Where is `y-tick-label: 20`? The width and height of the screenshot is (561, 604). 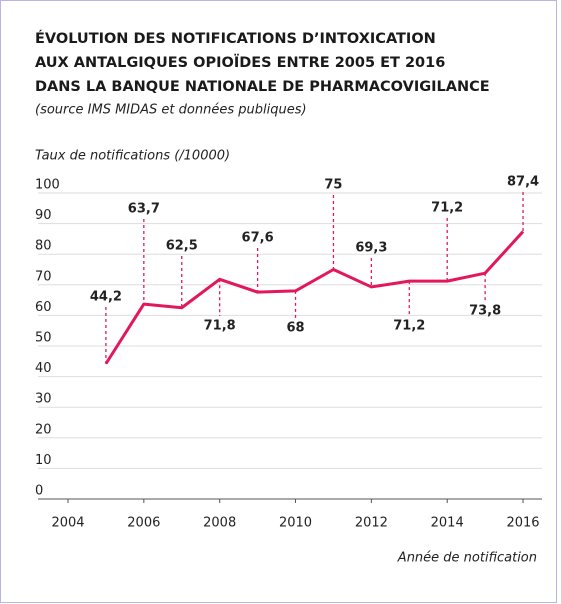 y-tick-label: 20 is located at coordinates (43, 429).